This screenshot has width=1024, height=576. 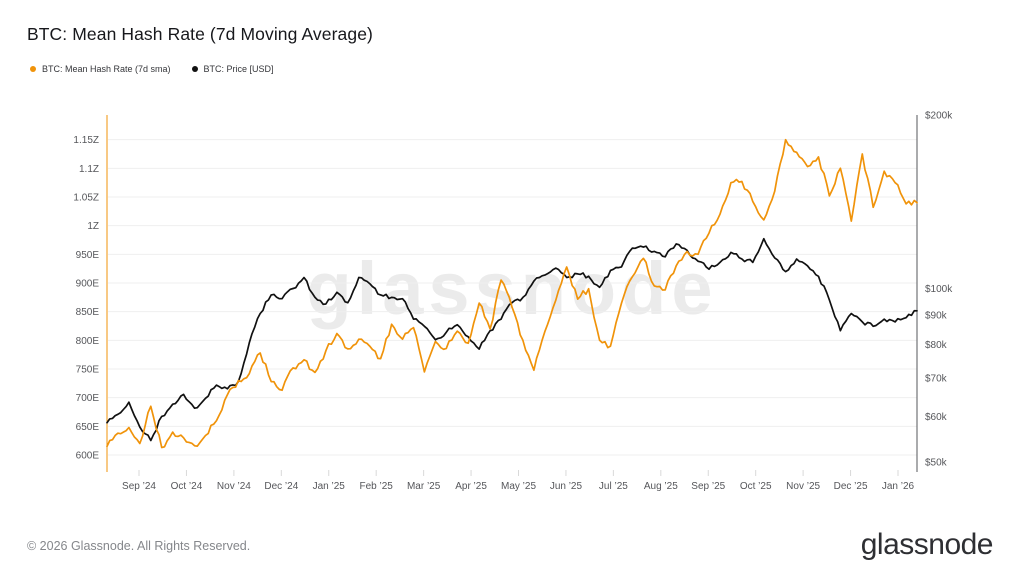 I want to click on x-axis-tick-label: Apr ’25, so click(x=471, y=486).